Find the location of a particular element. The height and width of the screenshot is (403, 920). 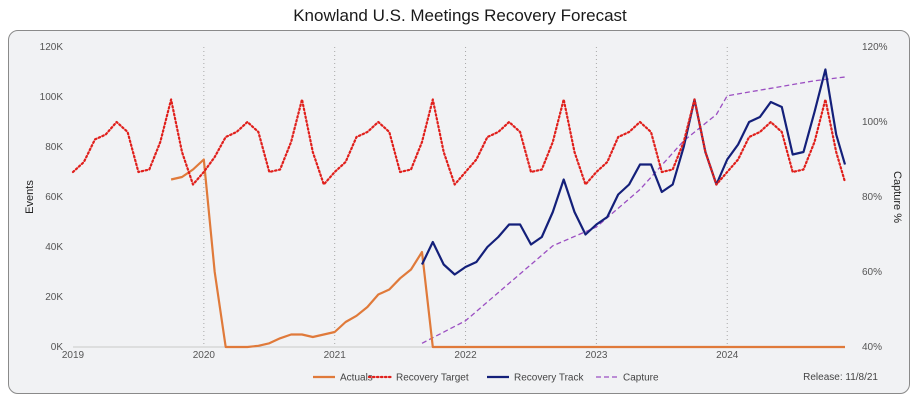

x-tick-label: 2020 is located at coordinates (204, 355).